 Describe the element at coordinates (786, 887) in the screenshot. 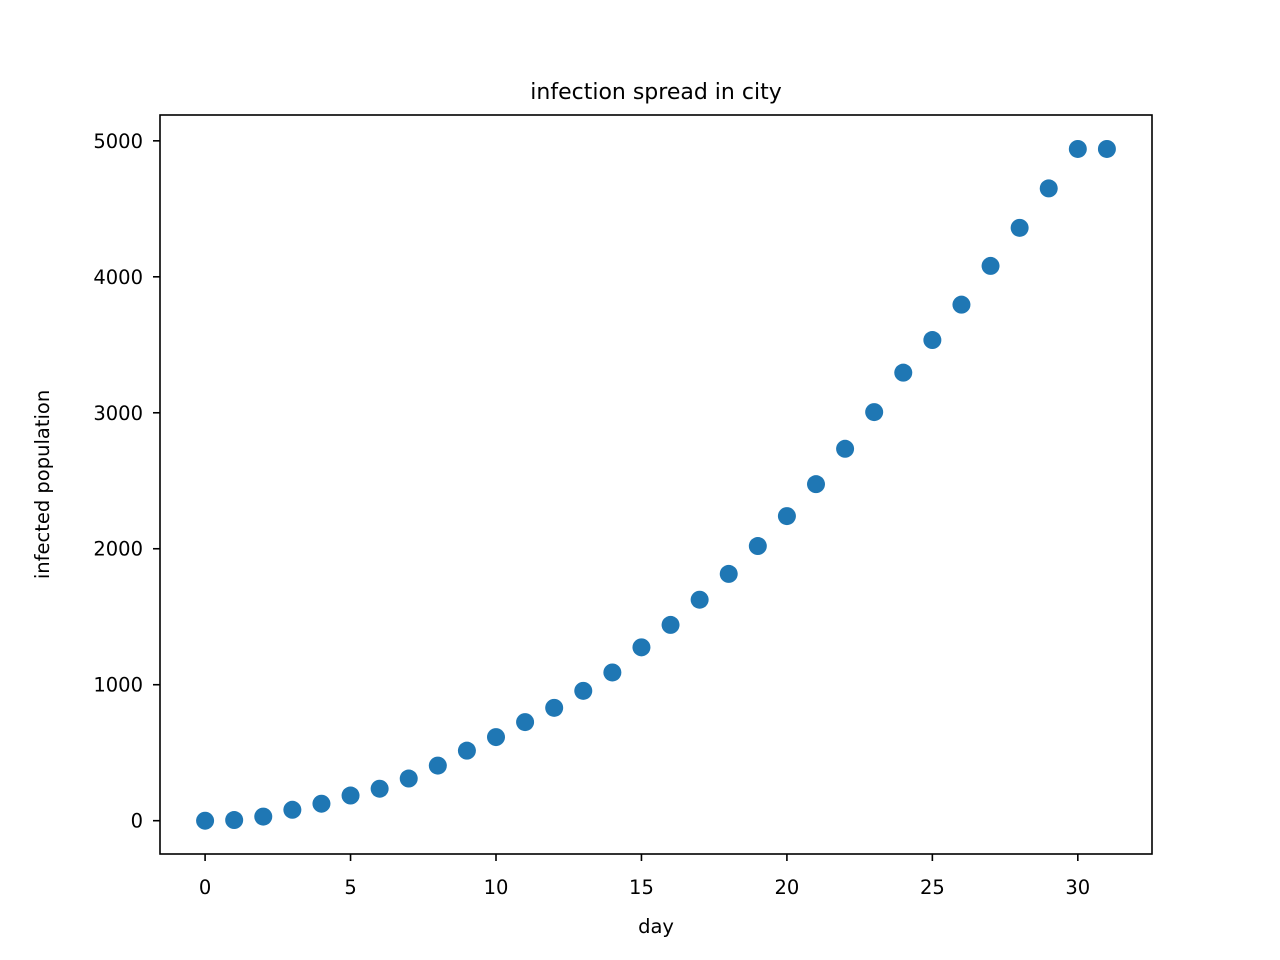

I see `x-tick-label: 20` at that location.